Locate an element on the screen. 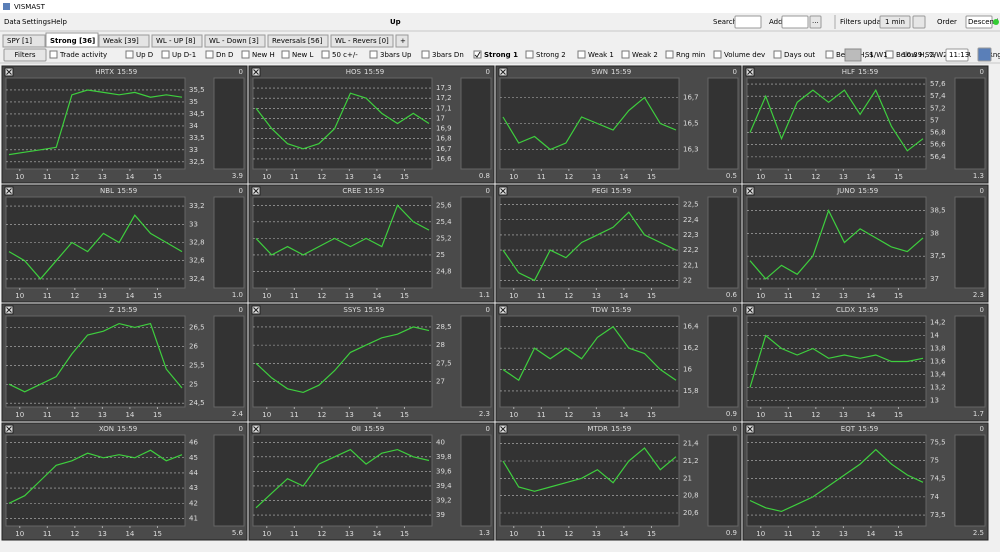  panel-symbol: CREE is located at coordinates (351, 191).